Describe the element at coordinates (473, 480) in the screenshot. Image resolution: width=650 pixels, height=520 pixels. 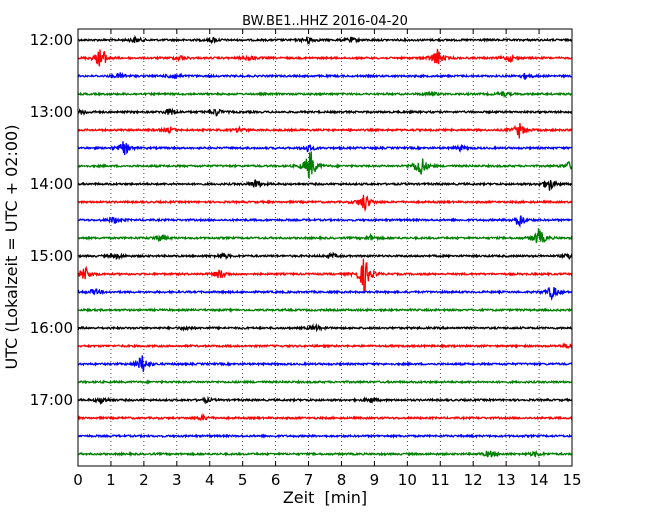
I see `x-tick-label: 12` at that location.